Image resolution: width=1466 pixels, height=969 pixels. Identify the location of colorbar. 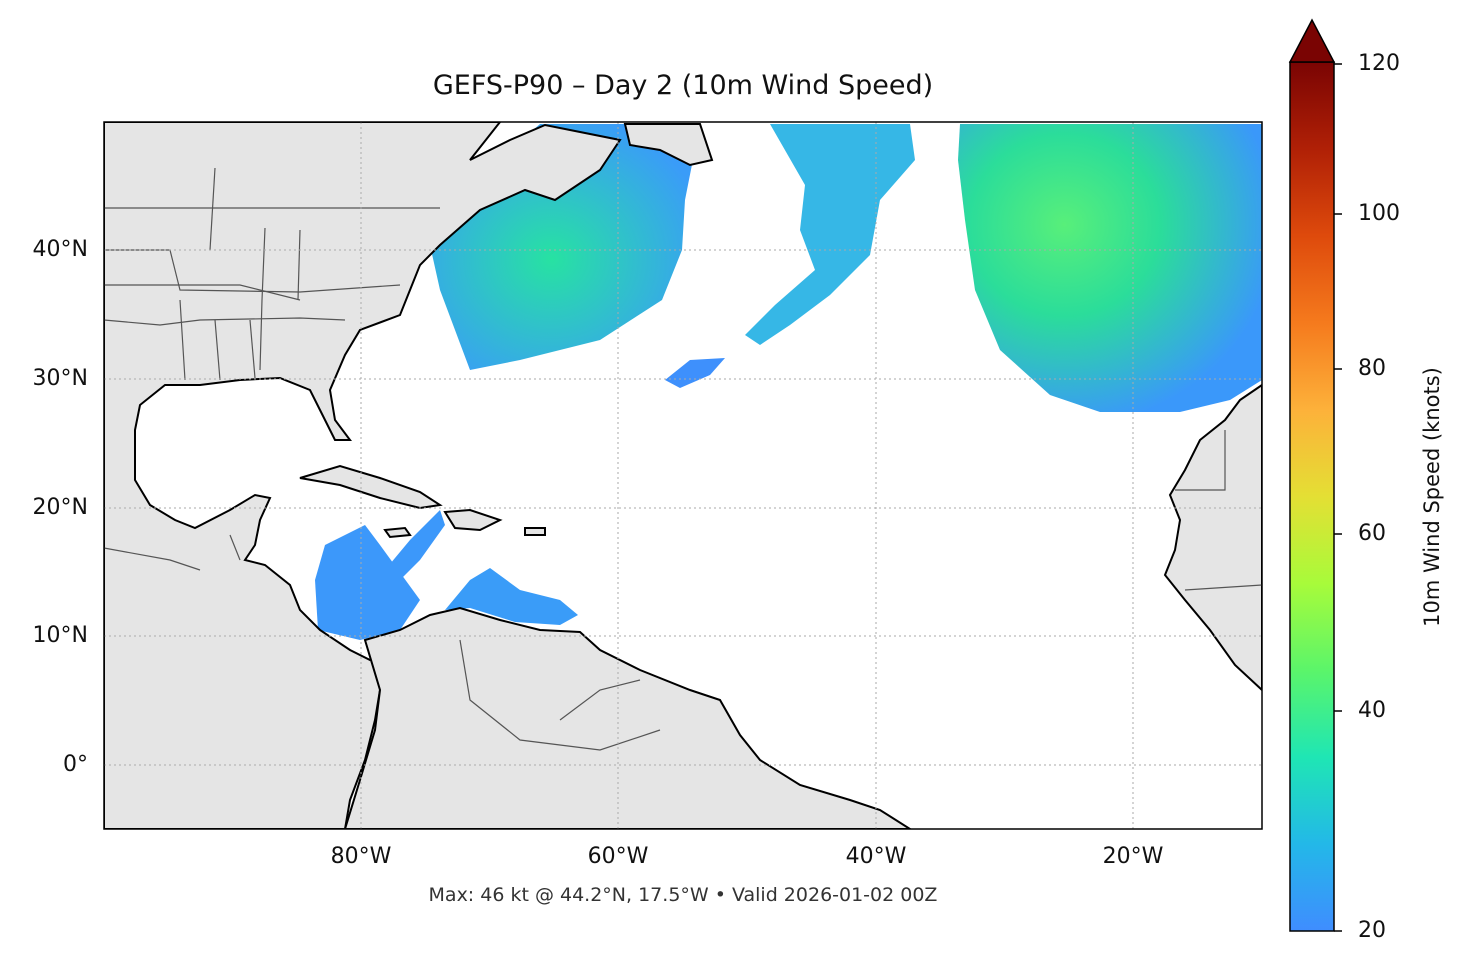
(1315, 475).